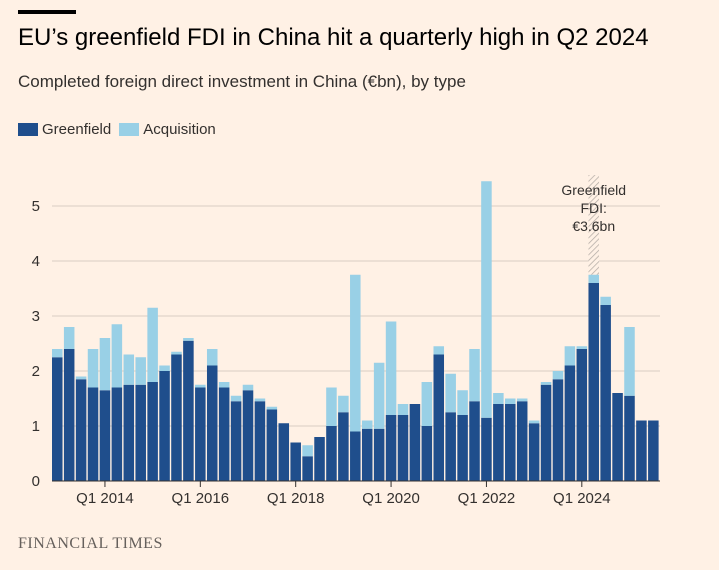 The width and height of the screenshot is (719, 570). Describe the element at coordinates (582, 498) in the screenshot. I see `x-tick-label: Q1 2024` at that location.